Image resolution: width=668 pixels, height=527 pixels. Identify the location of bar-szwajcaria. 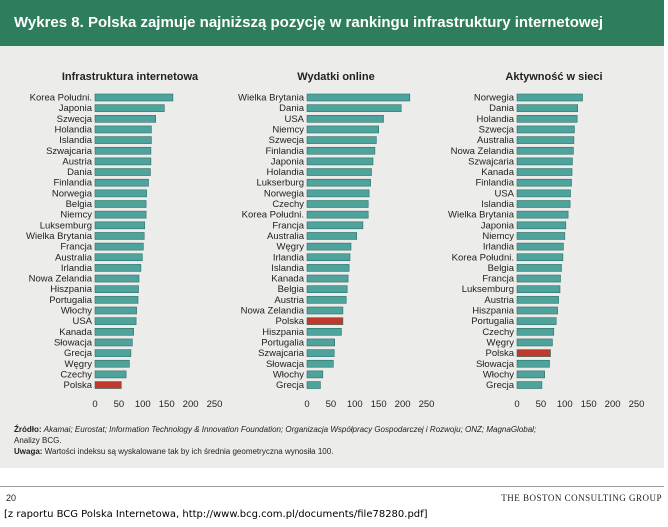
(123, 150).